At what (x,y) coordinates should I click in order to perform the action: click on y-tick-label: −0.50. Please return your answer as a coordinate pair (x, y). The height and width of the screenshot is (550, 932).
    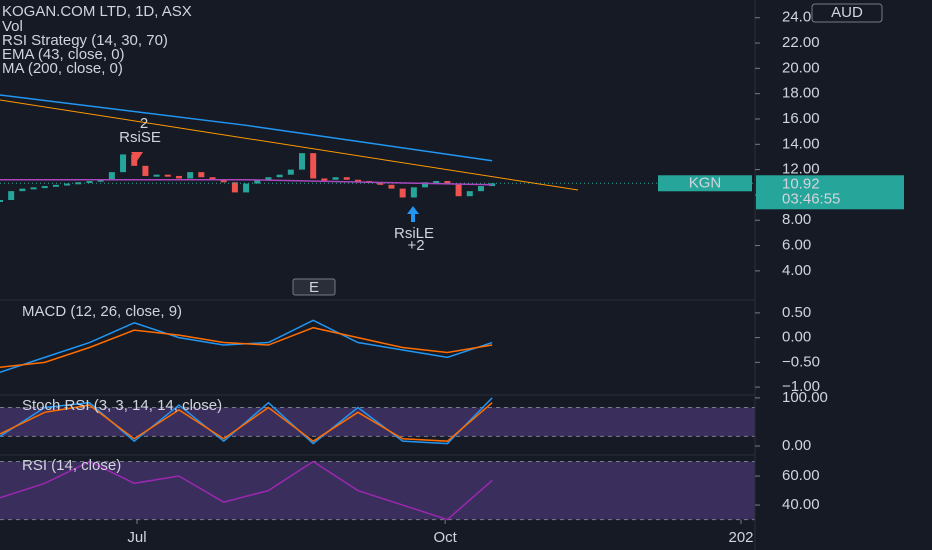
    Looking at the image, I should click on (801, 361).